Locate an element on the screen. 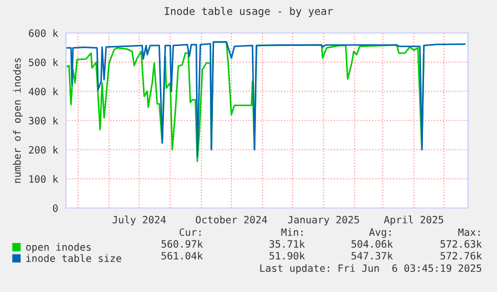  text: 547.37k is located at coordinates (372, 256).